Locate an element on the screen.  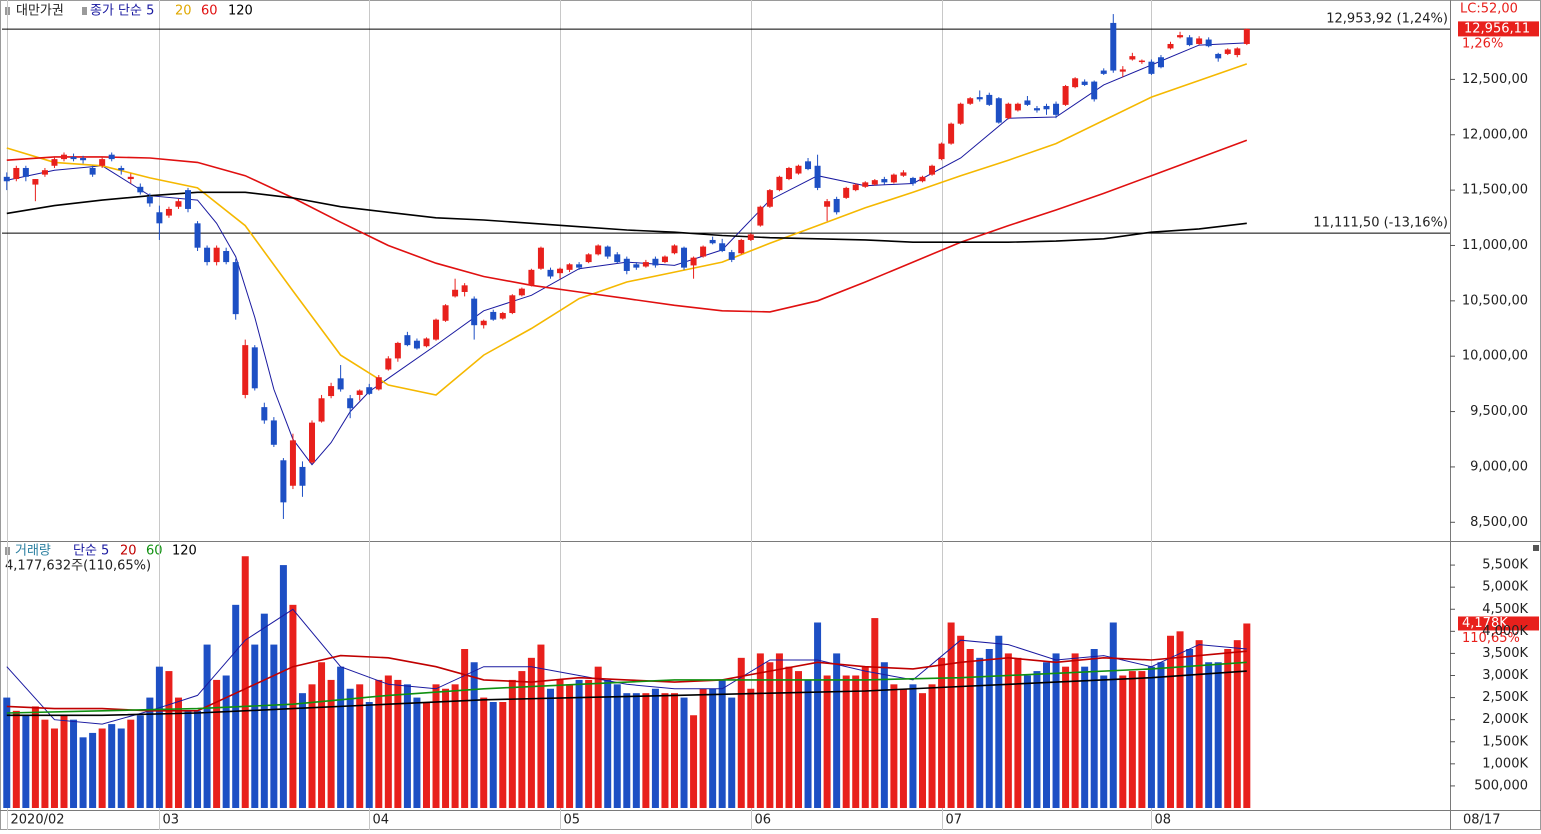
last-price-box is located at coordinates (1498, 29).